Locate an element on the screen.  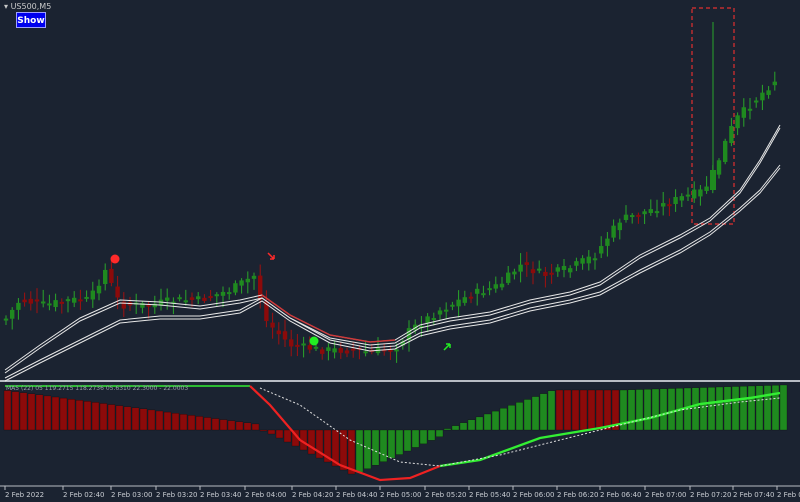
time-axis-label: 2 Feb 04:20 is located at coordinates (312, 495).